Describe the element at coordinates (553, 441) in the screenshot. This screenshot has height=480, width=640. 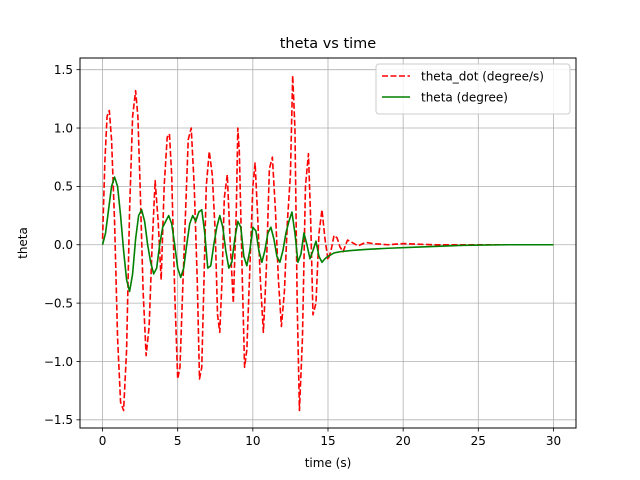
I see `x-tick-label: 30` at that location.